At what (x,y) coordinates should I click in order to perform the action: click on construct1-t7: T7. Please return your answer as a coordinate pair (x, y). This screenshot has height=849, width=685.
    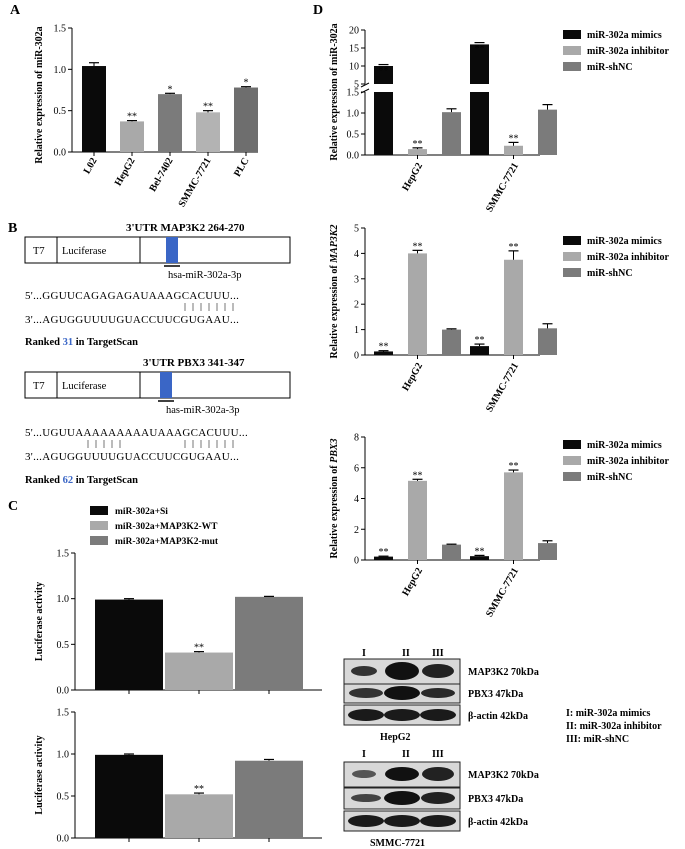
    Looking at the image, I should click on (39, 251).